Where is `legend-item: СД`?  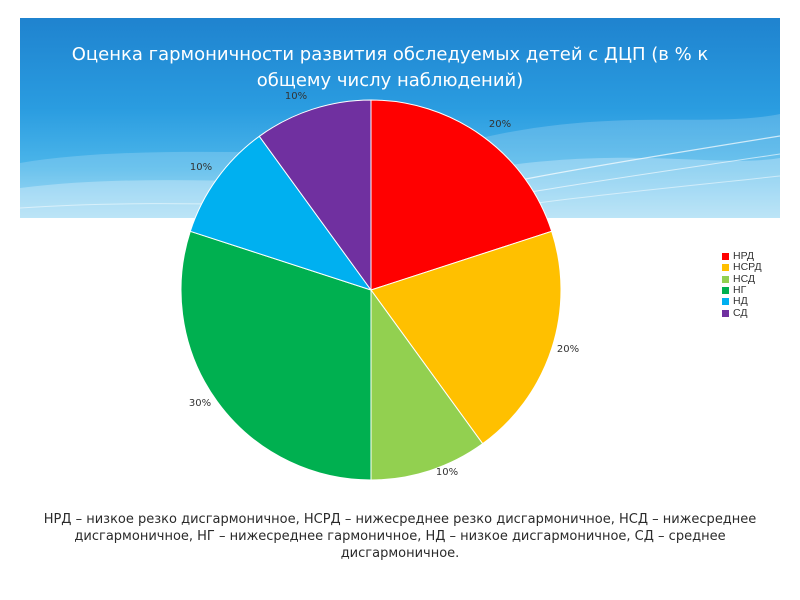
legend-item: СД is located at coordinates (742, 312).